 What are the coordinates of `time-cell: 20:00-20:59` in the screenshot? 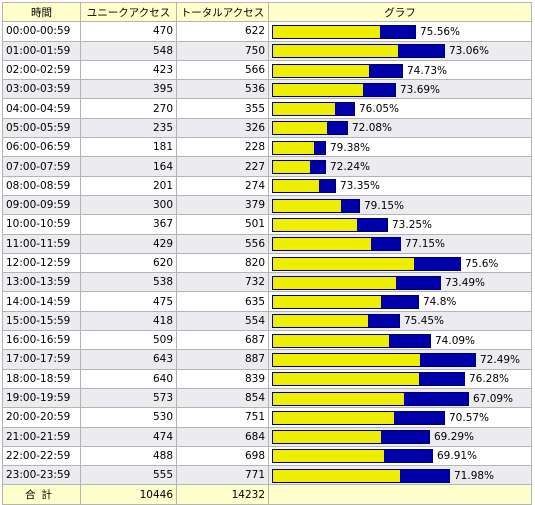 It's located at (41, 417).